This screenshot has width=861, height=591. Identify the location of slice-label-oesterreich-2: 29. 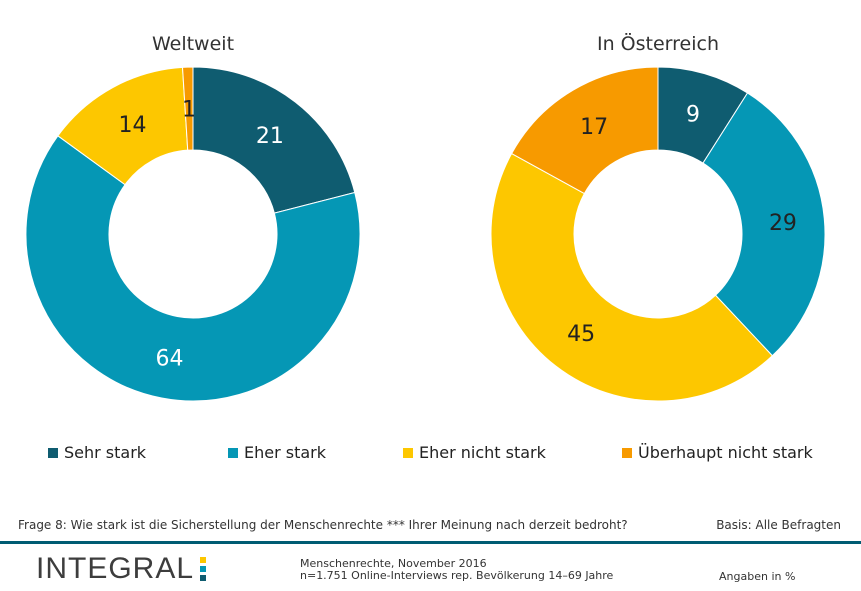
(783, 223).